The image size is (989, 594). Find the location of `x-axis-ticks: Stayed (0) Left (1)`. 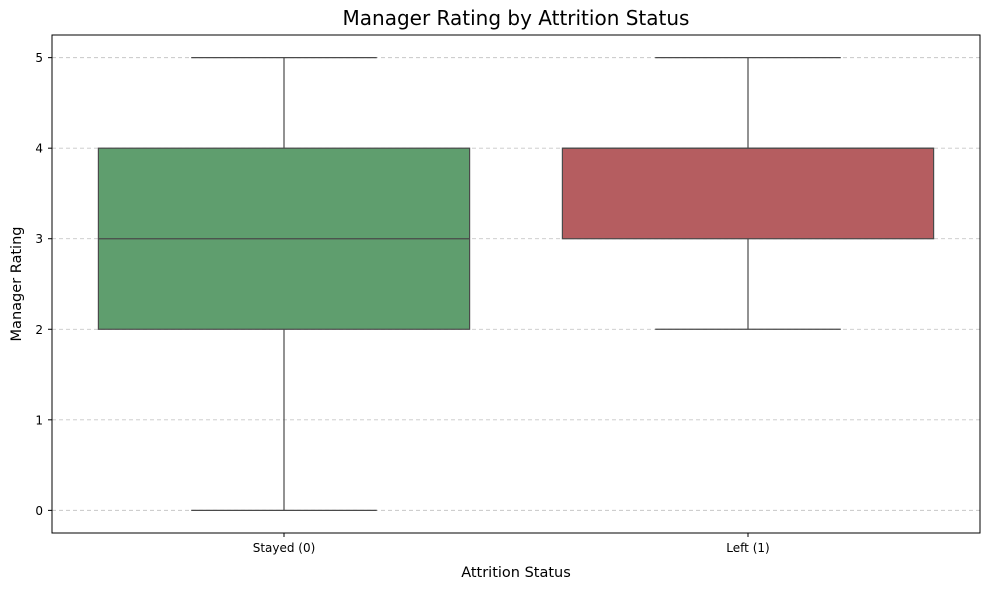

x-axis-ticks: Stayed (0) Left (1) is located at coordinates (511, 544).